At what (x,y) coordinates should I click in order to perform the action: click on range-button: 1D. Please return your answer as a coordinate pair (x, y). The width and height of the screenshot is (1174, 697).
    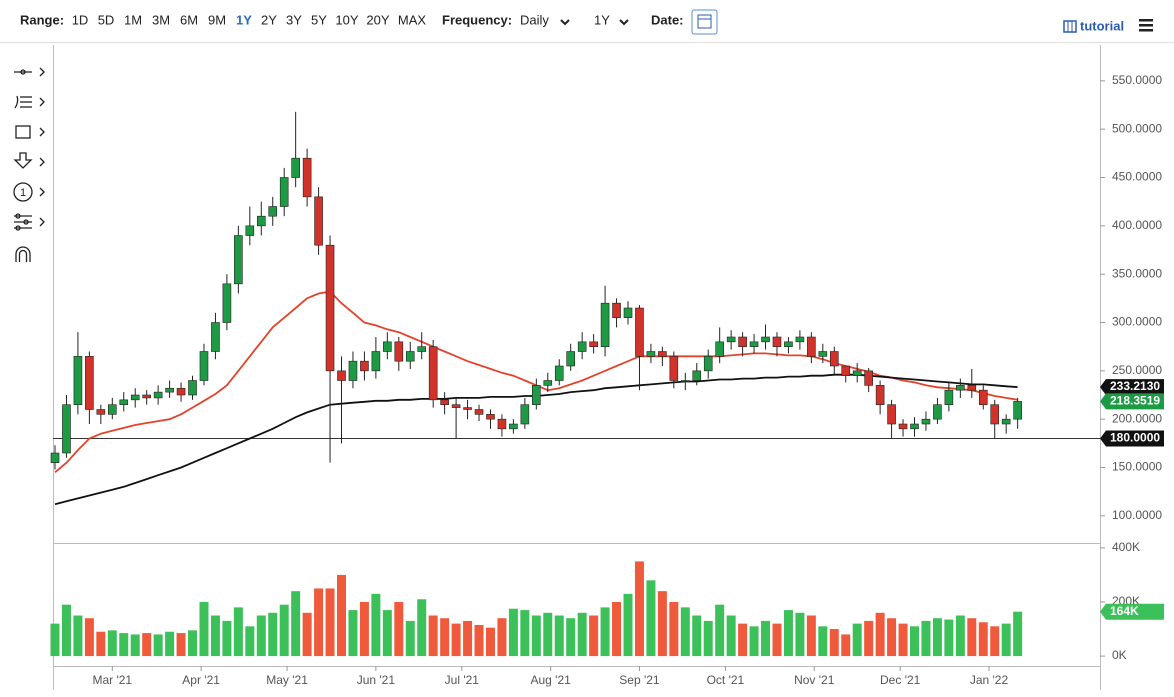
    Looking at the image, I should click on (80, 19).